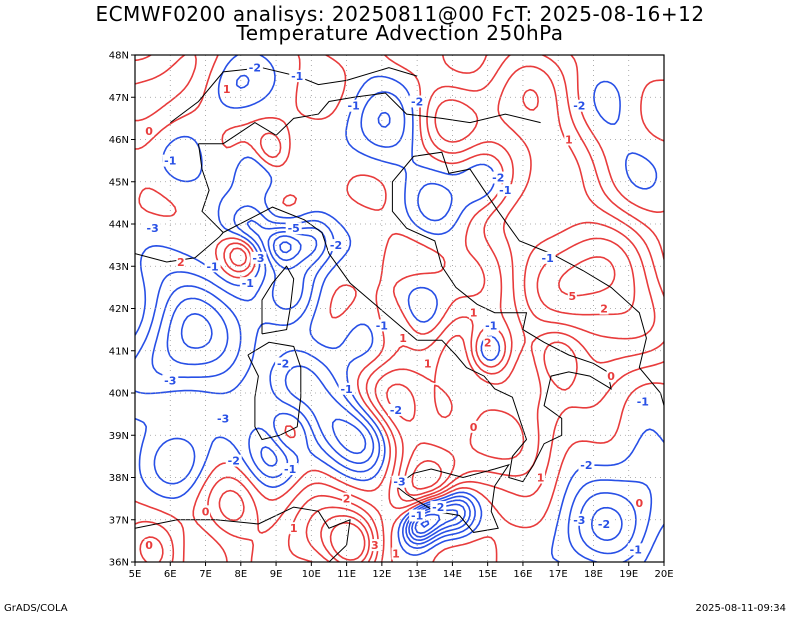 The width and height of the screenshot is (800, 618). I want to click on lon-tick-label: 9E, so click(276, 574).